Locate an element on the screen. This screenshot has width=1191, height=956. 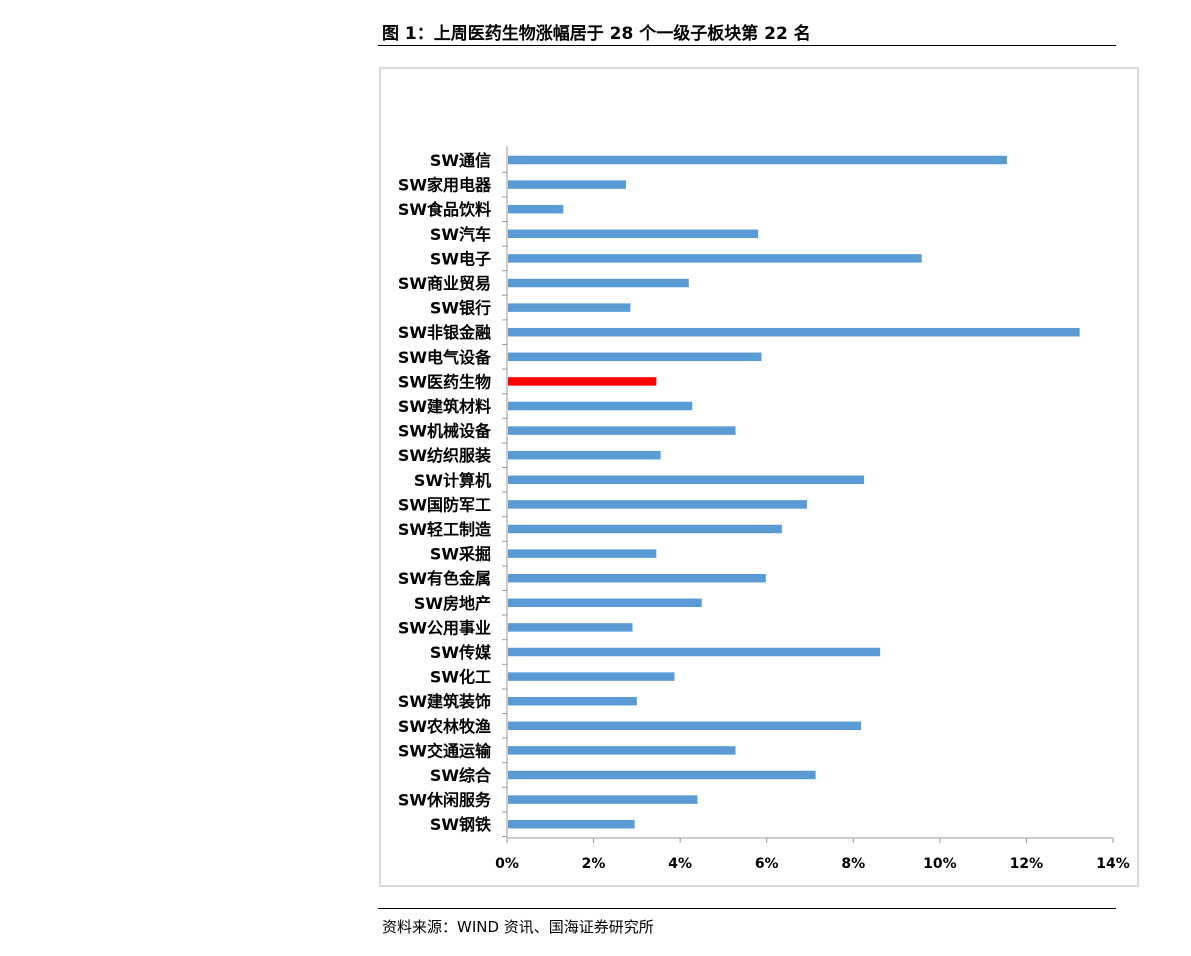
category-label: SW纺织服装 is located at coordinates (444, 455).